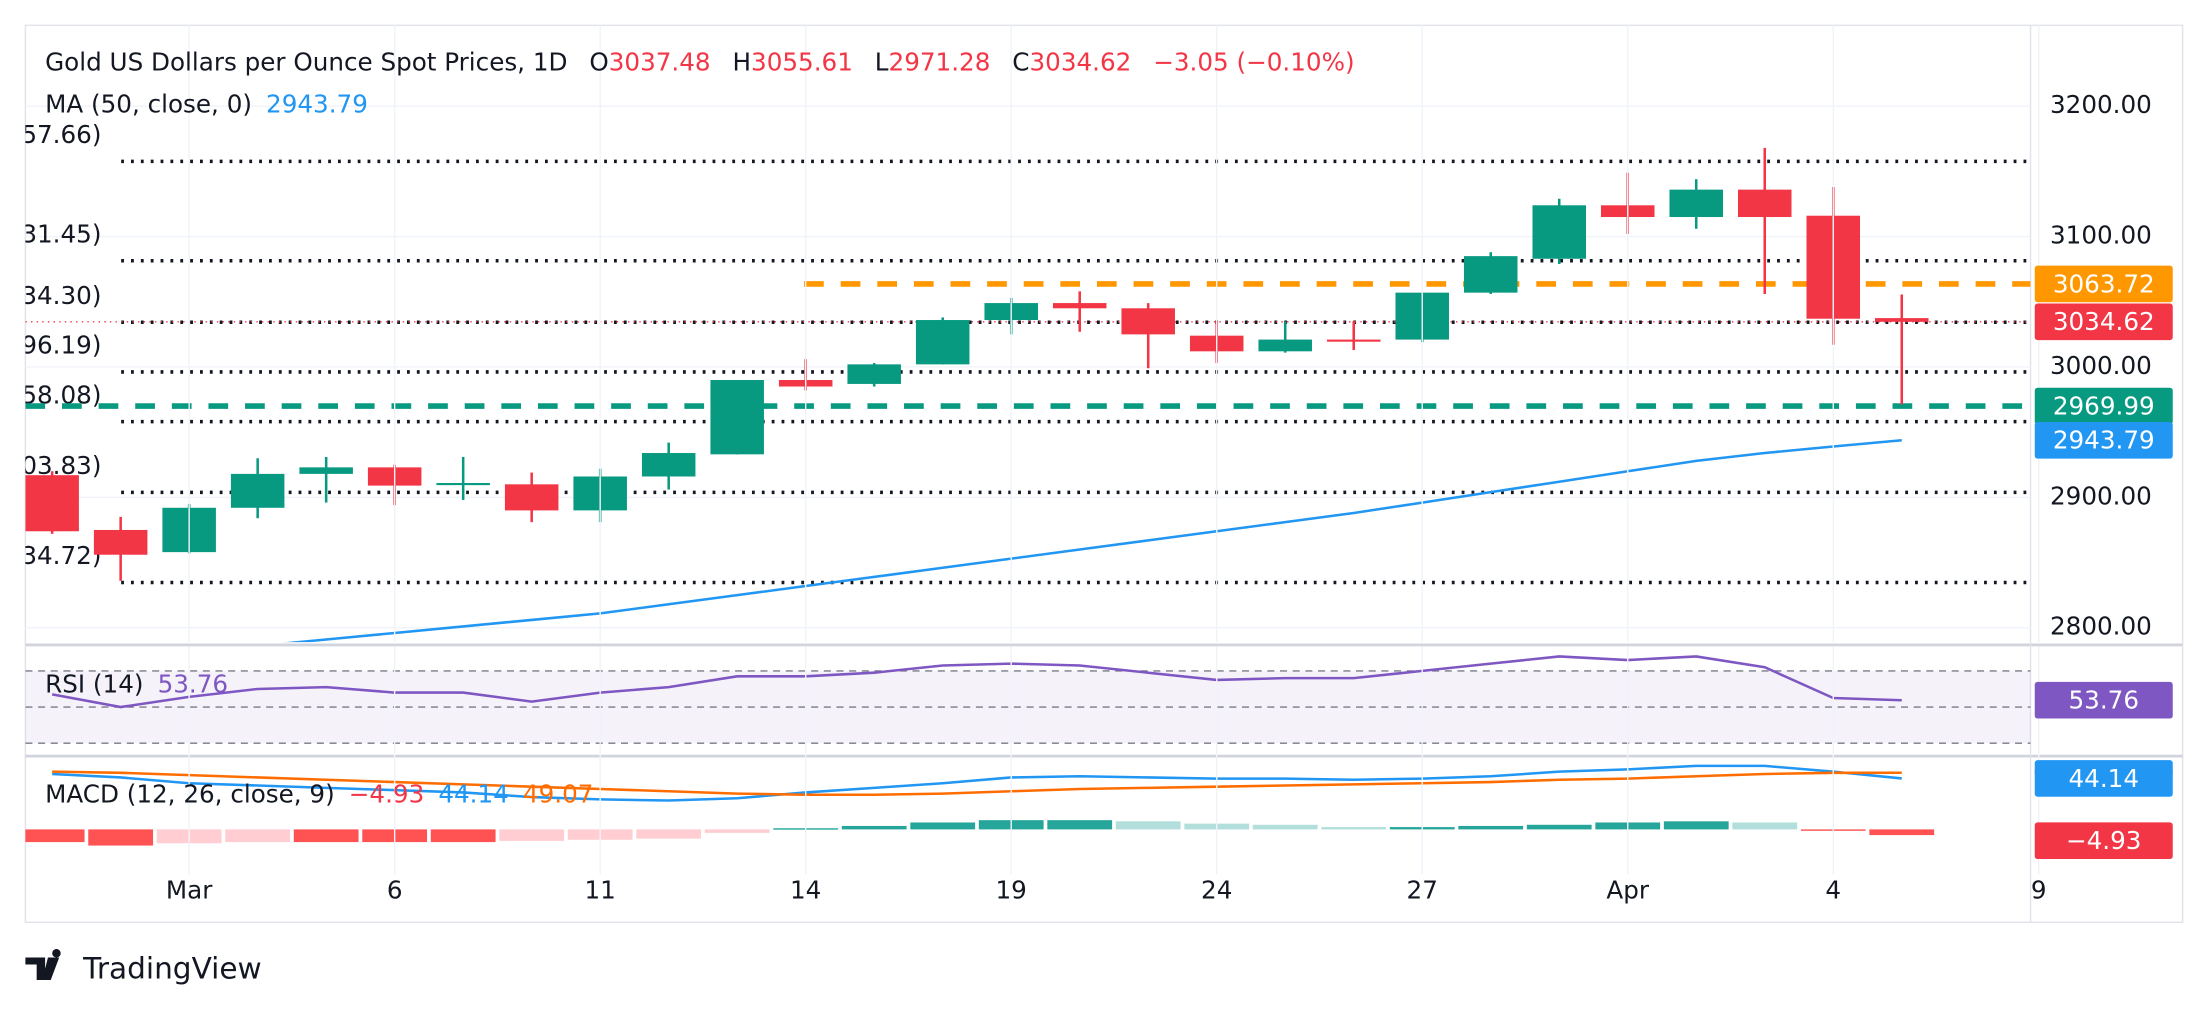 This screenshot has height=1012, width=2208. Describe the element at coordinates (1216, 889) in the screenshot. I see `x-tick-label: 24` at that location.